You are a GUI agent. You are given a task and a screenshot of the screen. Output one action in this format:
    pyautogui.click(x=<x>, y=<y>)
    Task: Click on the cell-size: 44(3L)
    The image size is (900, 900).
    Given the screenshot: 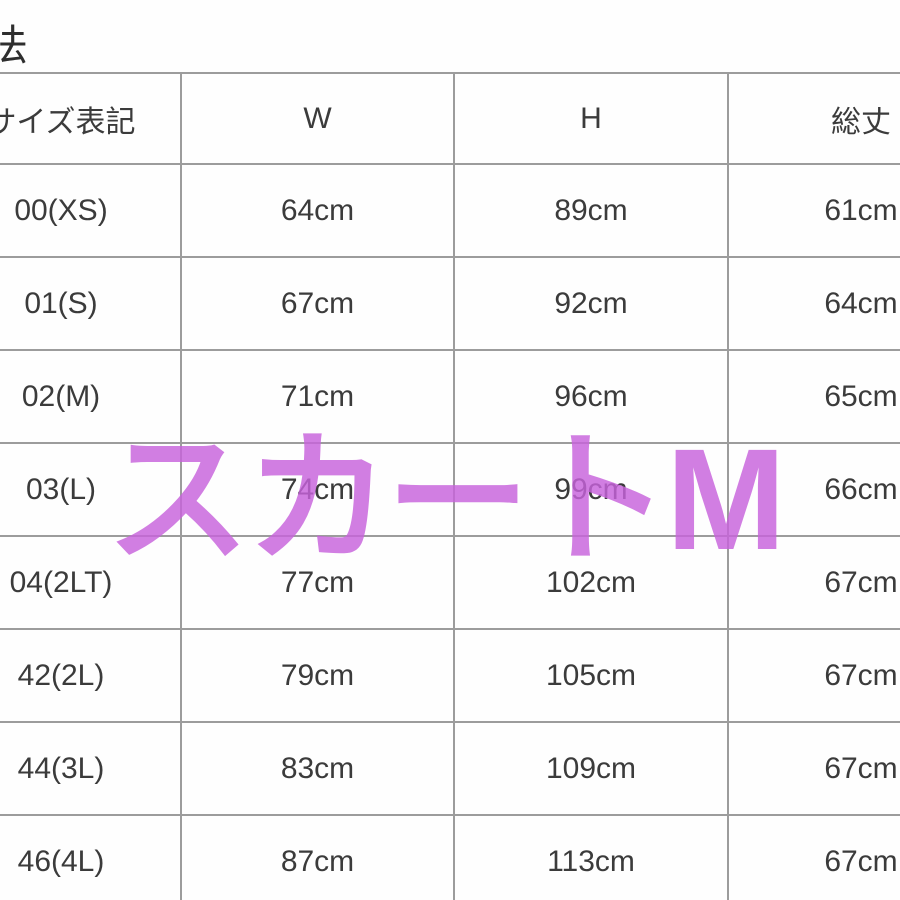 What is the action you would take?
    pyautogui.click(x=91, y=768)
    